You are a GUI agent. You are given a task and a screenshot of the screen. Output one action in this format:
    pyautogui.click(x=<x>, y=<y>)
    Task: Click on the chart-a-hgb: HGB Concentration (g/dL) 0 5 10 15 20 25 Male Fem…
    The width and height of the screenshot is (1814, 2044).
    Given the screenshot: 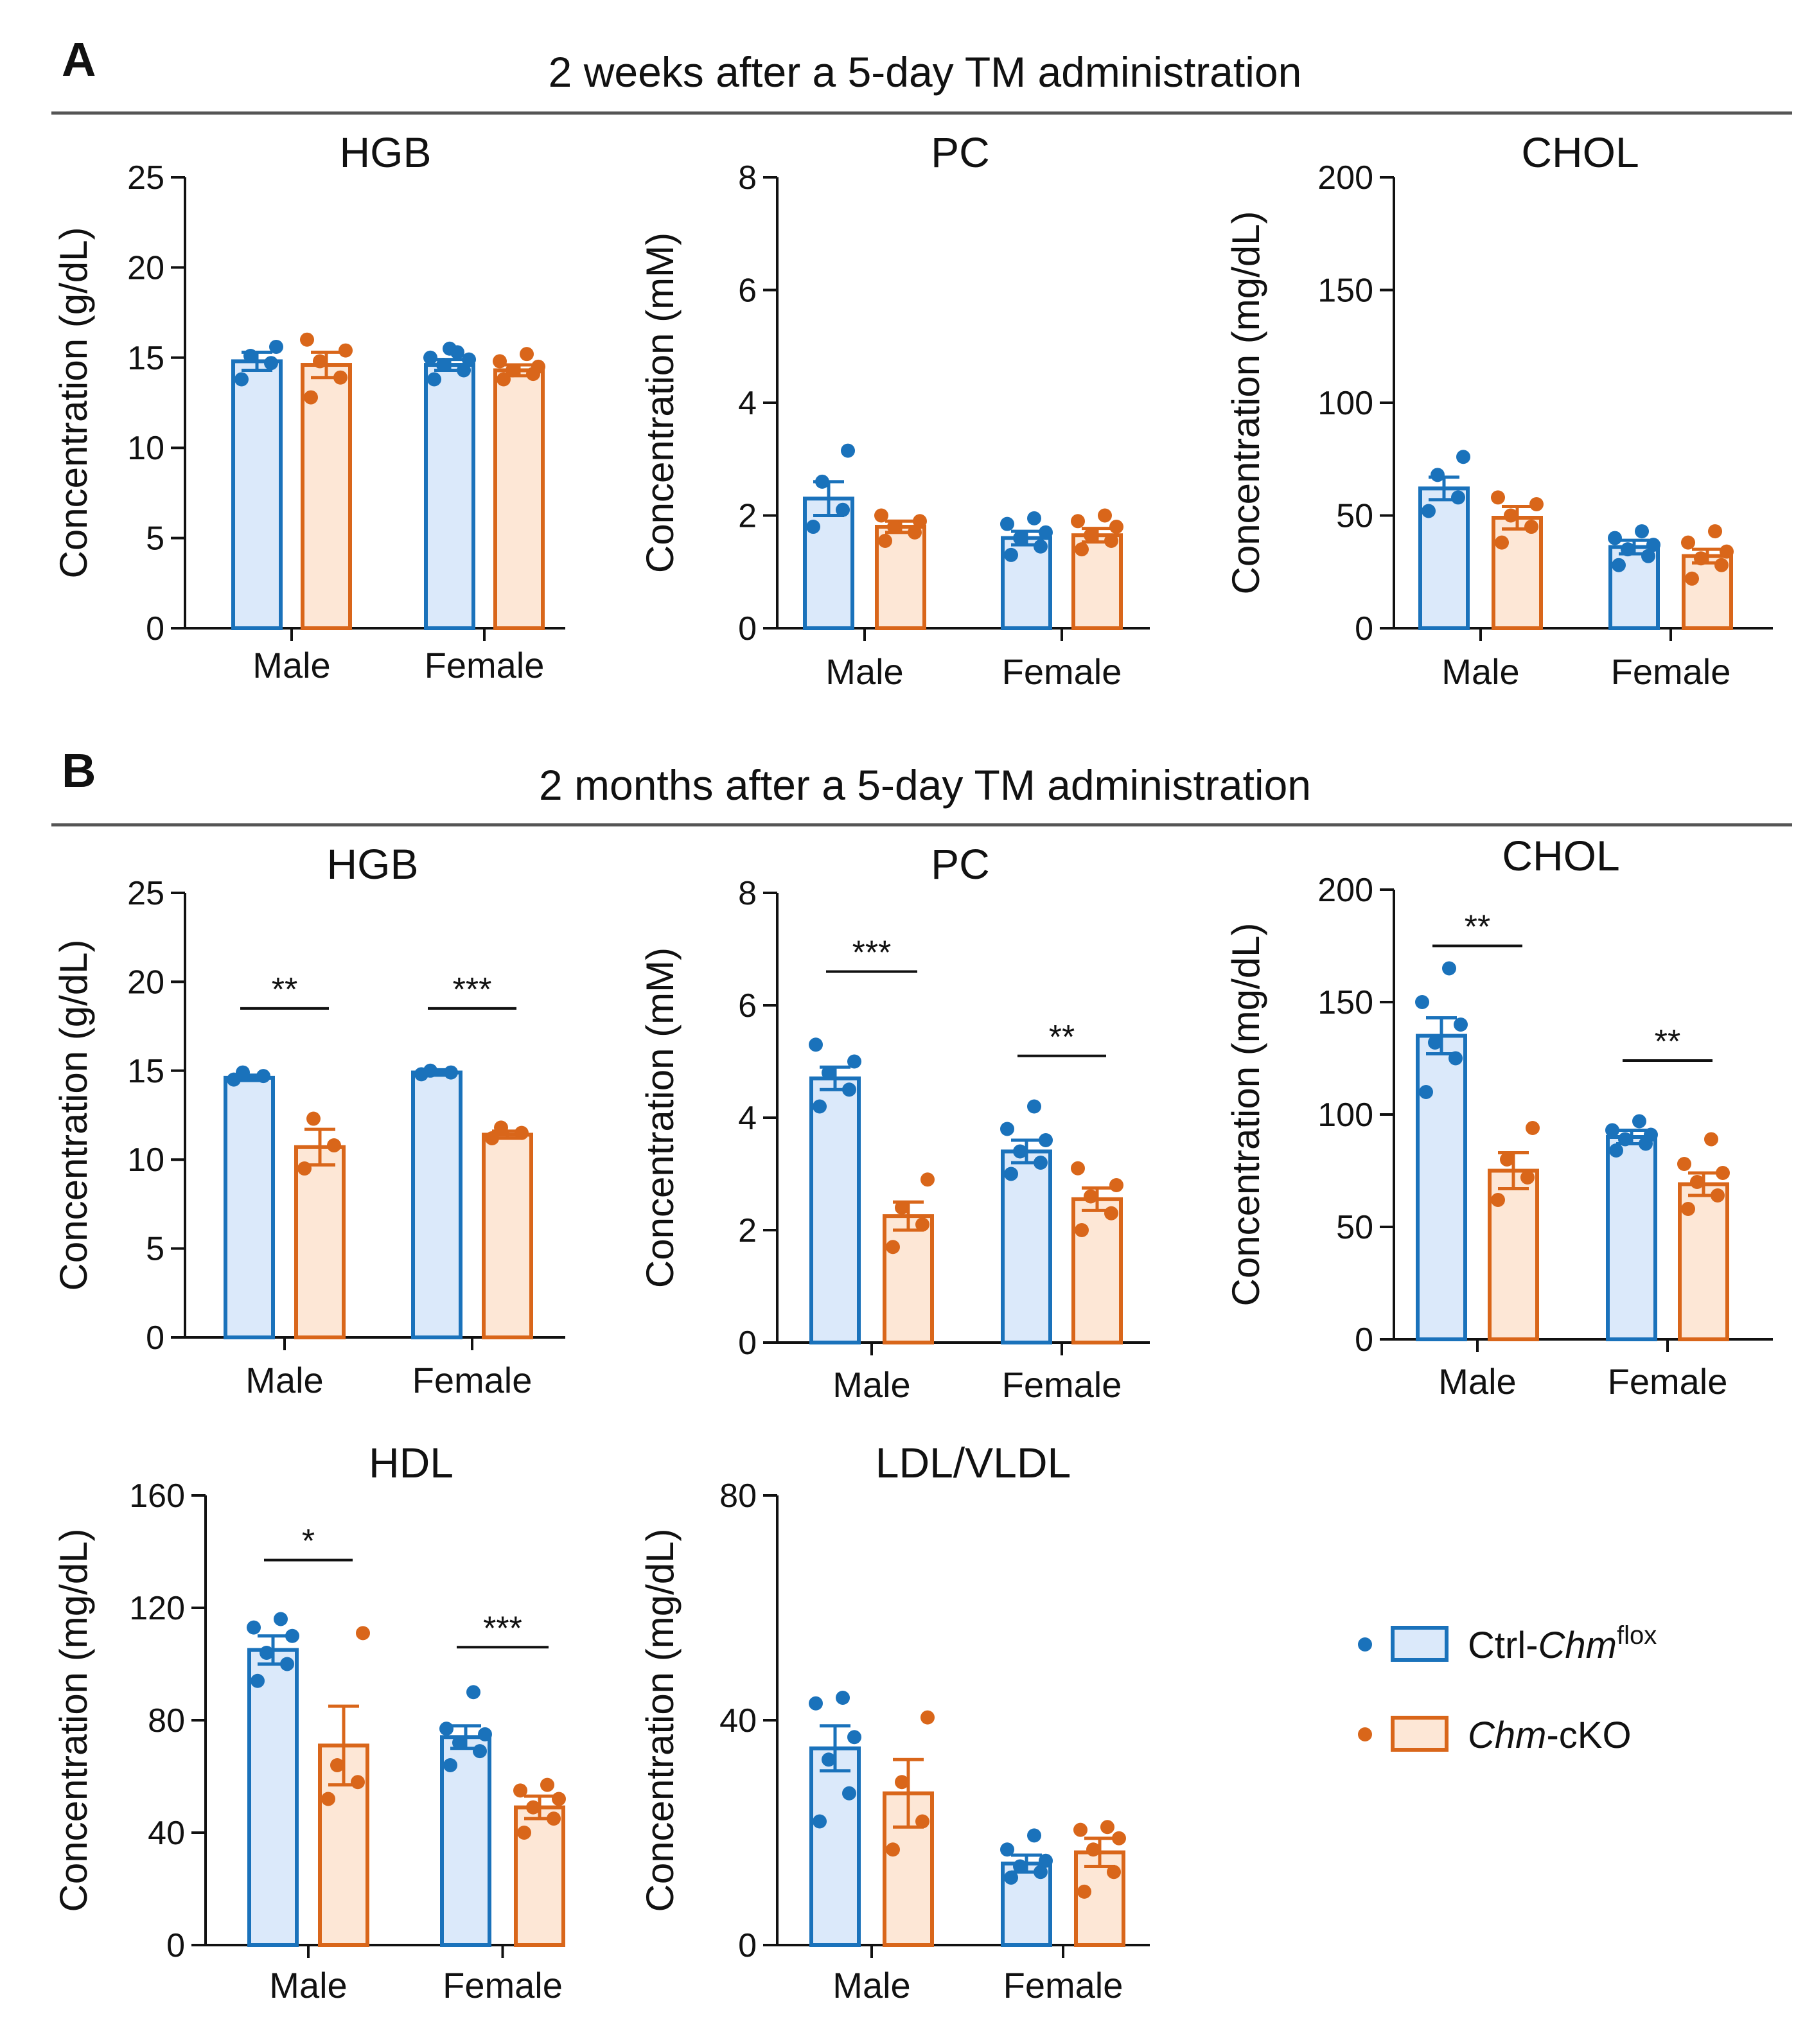 What is the action you would take?
    pyautogui.click(x=308, y=406)
    